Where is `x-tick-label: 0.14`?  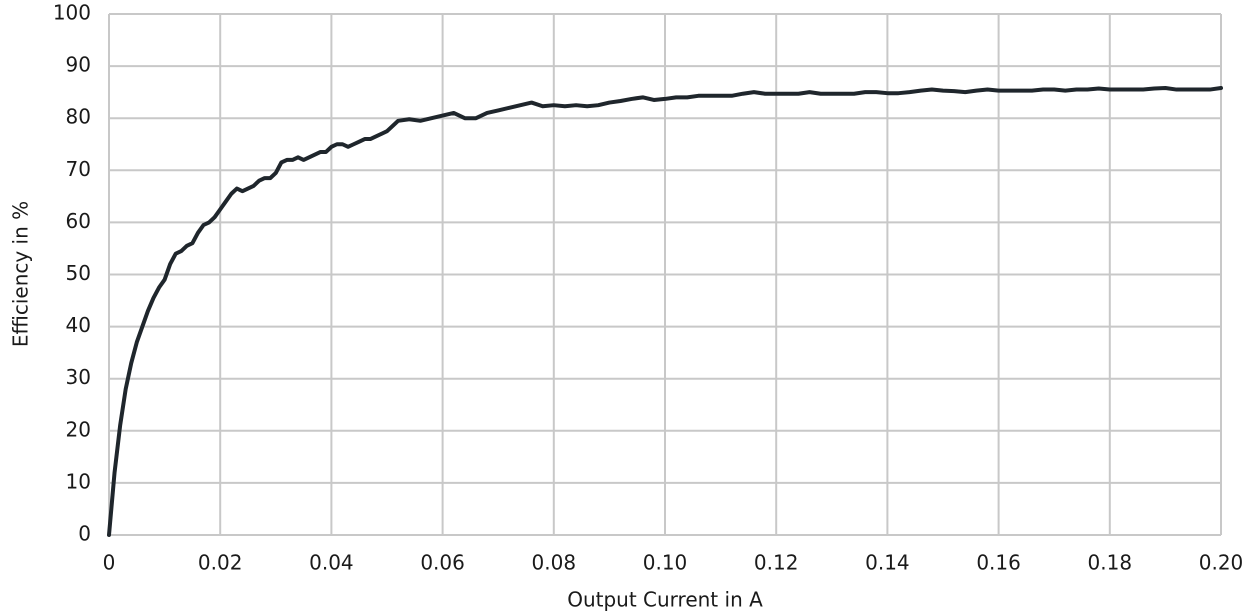
x-tick-label: 0.14 is located at coordinates (887, 563).